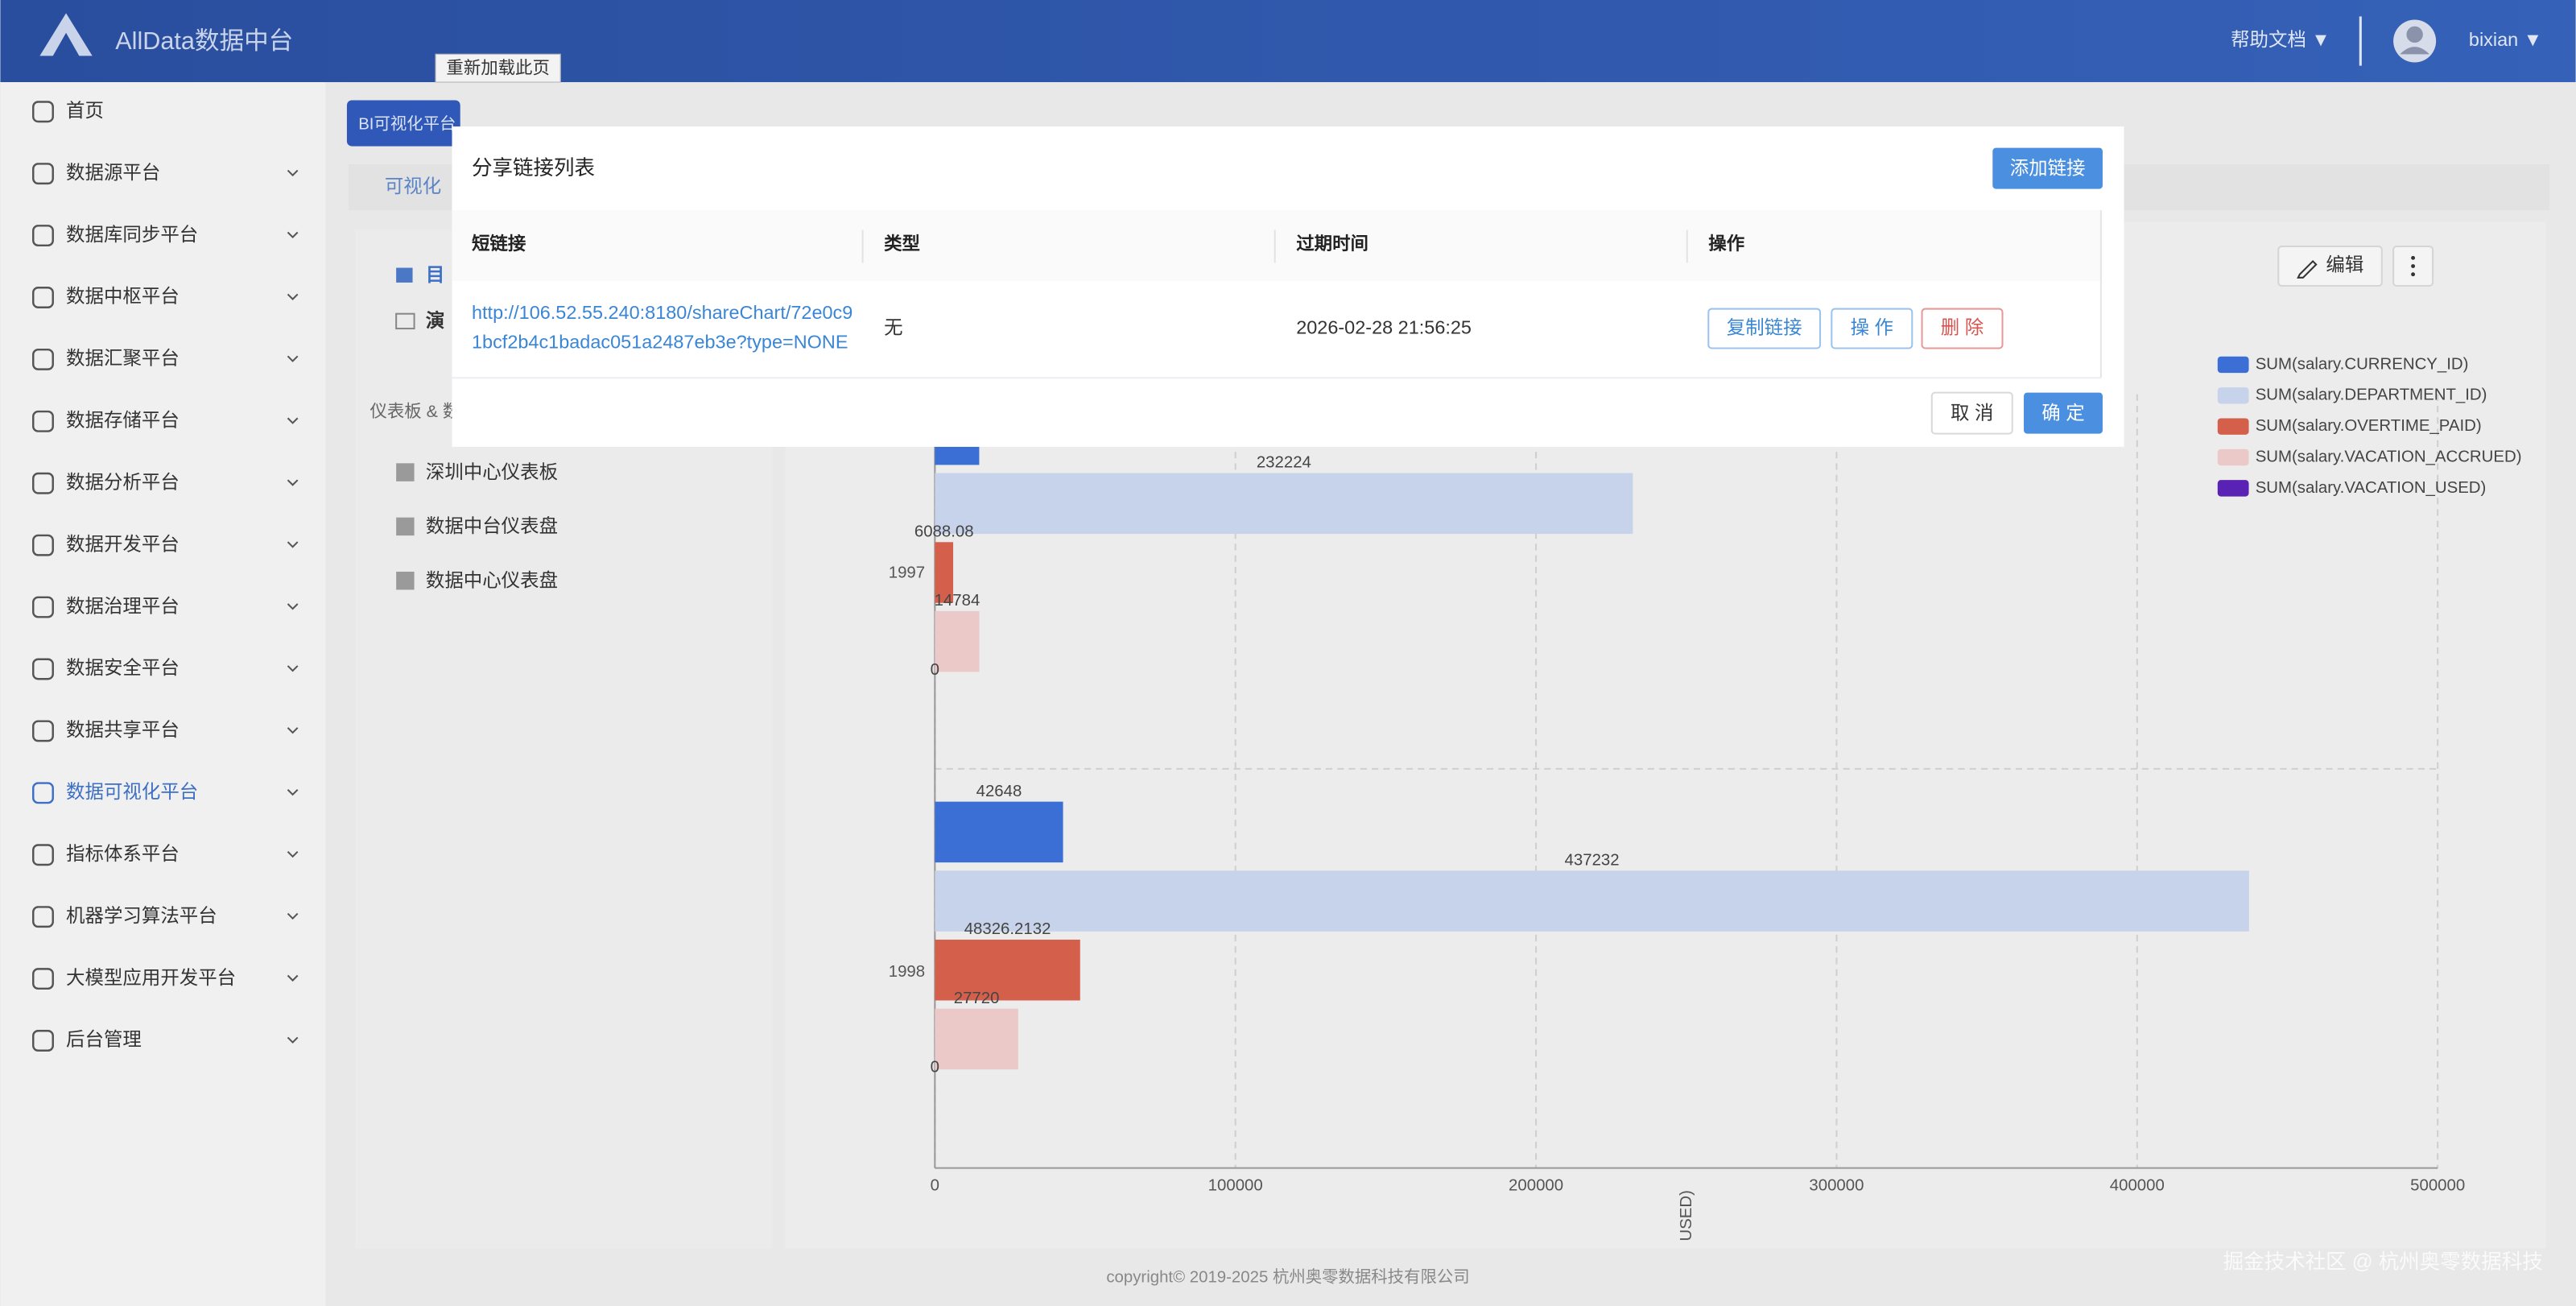  What do you see at coordinates (2414, 34) in the screenshot?
I see `avatar-head` at bounding box center [2414, 34].